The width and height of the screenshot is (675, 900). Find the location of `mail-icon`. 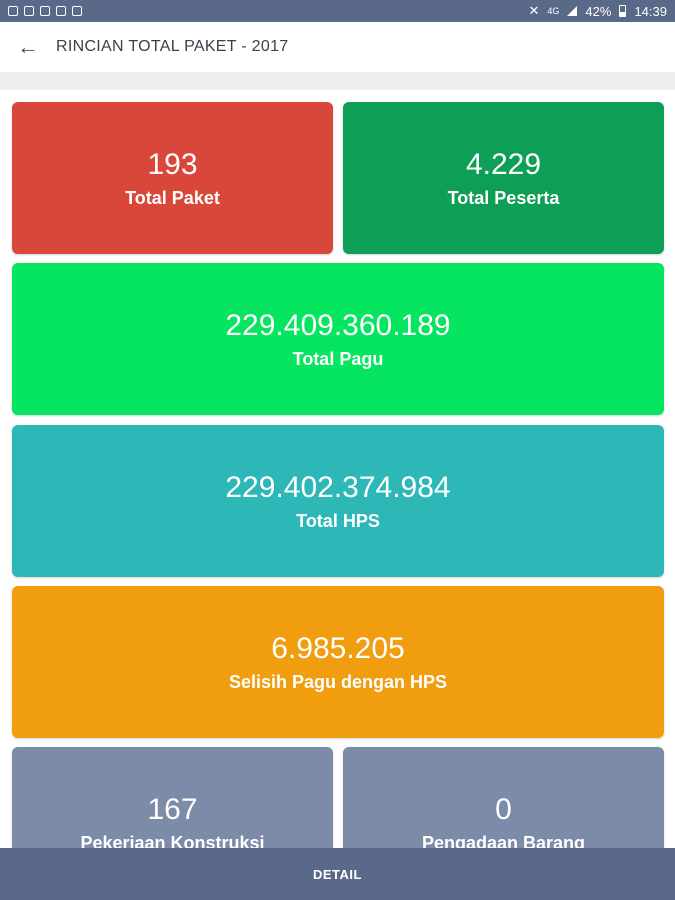

mail-icon is located at coordinates (61, 11).